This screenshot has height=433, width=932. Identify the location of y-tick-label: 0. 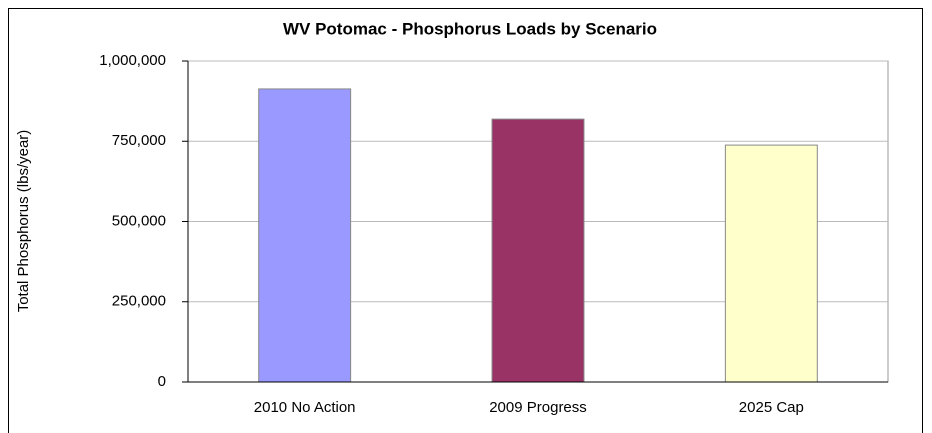
(162, 381).